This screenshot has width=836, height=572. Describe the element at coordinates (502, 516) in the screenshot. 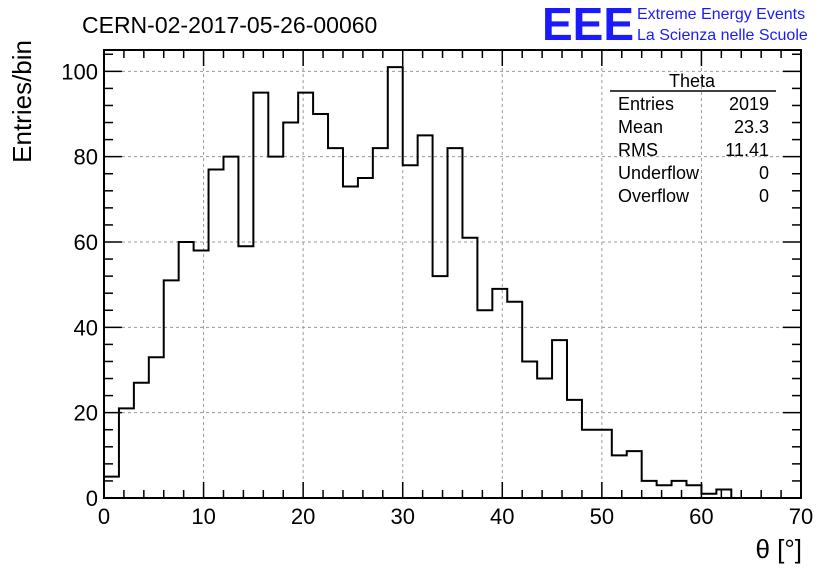

I see `x-tick-label: 40` at that location.